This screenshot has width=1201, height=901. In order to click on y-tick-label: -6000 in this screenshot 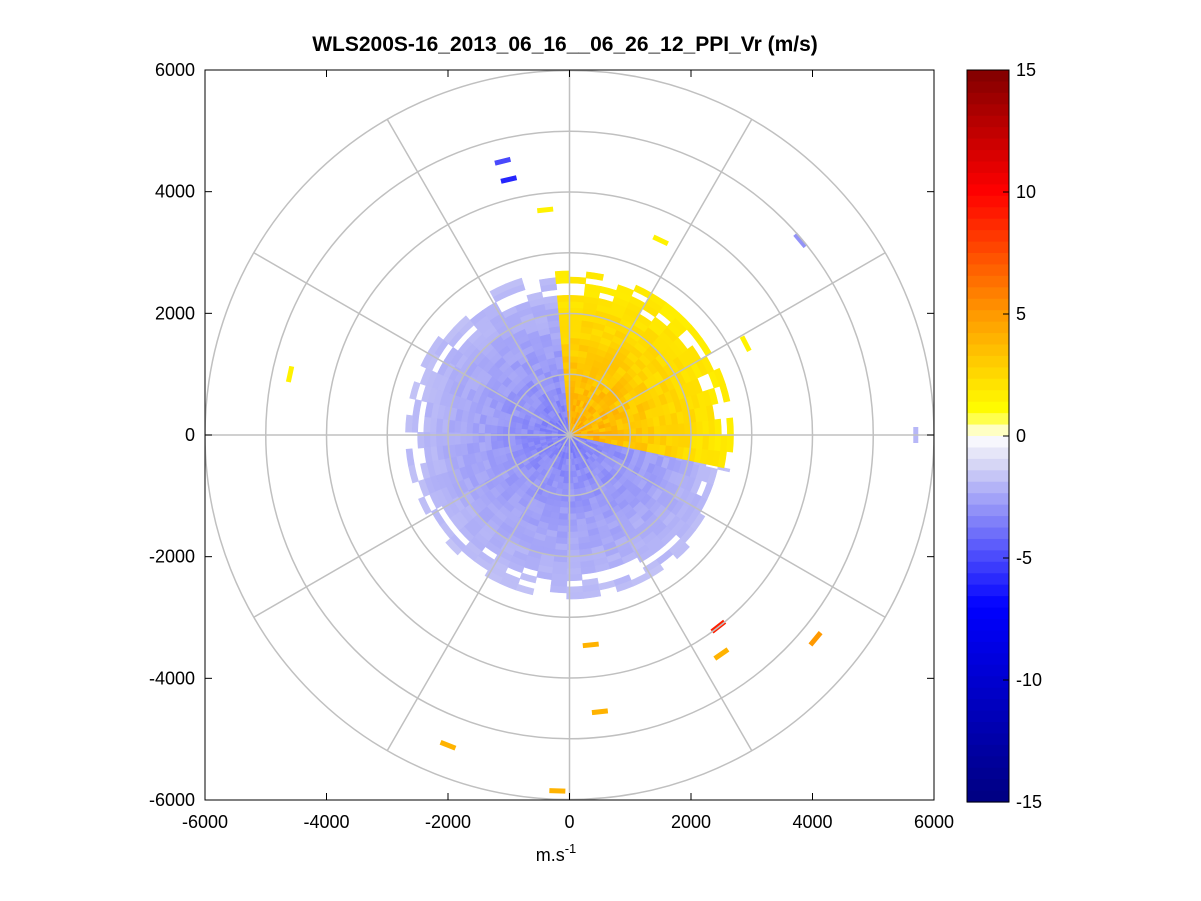, I will do `click(172, 800)`.